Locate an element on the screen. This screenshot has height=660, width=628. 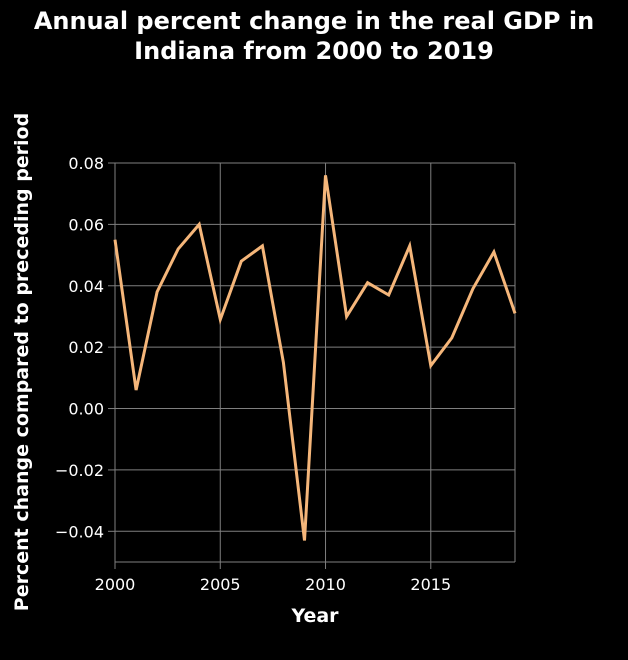
y-tick-label: 0.00 is located at coordinates (86, 409).